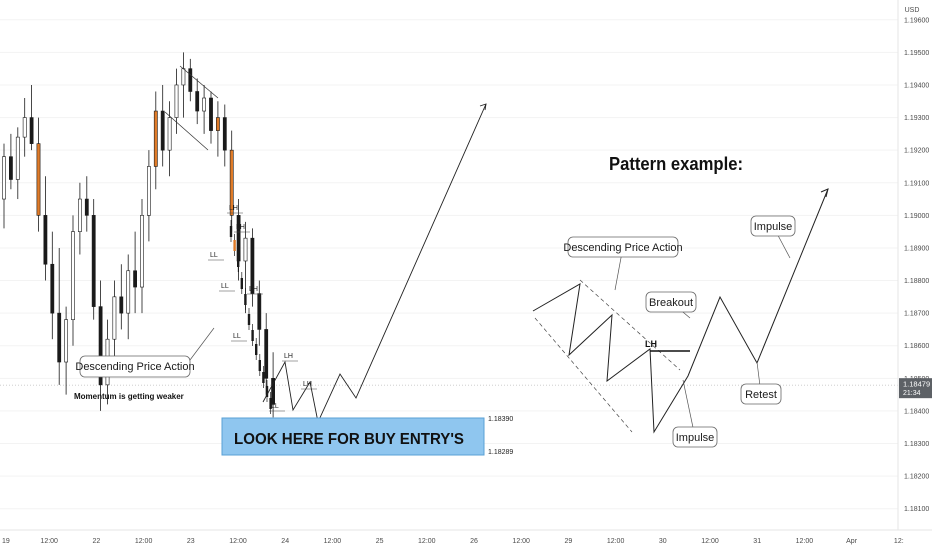 This screenshot has height=555, width=932. I want to click on time-tick-label: 24, so click(285, 541).